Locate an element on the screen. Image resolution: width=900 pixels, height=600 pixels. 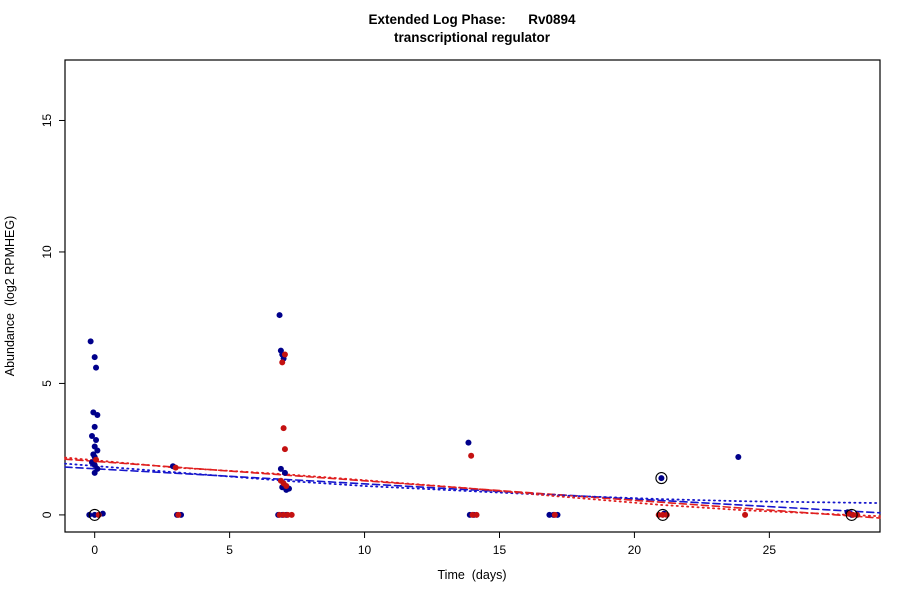
x-axis-label: Time (days) is located at coordinates (472, 575).